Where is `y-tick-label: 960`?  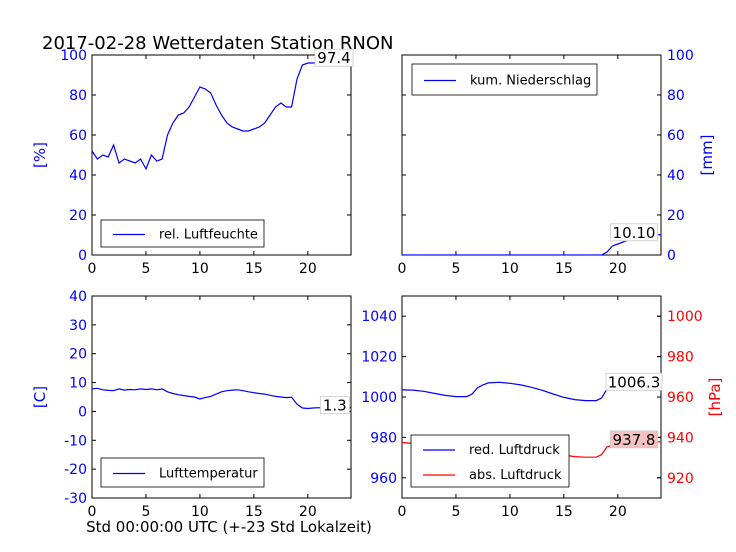 y-tick-label: 960 is located at coordinates (383, 479).